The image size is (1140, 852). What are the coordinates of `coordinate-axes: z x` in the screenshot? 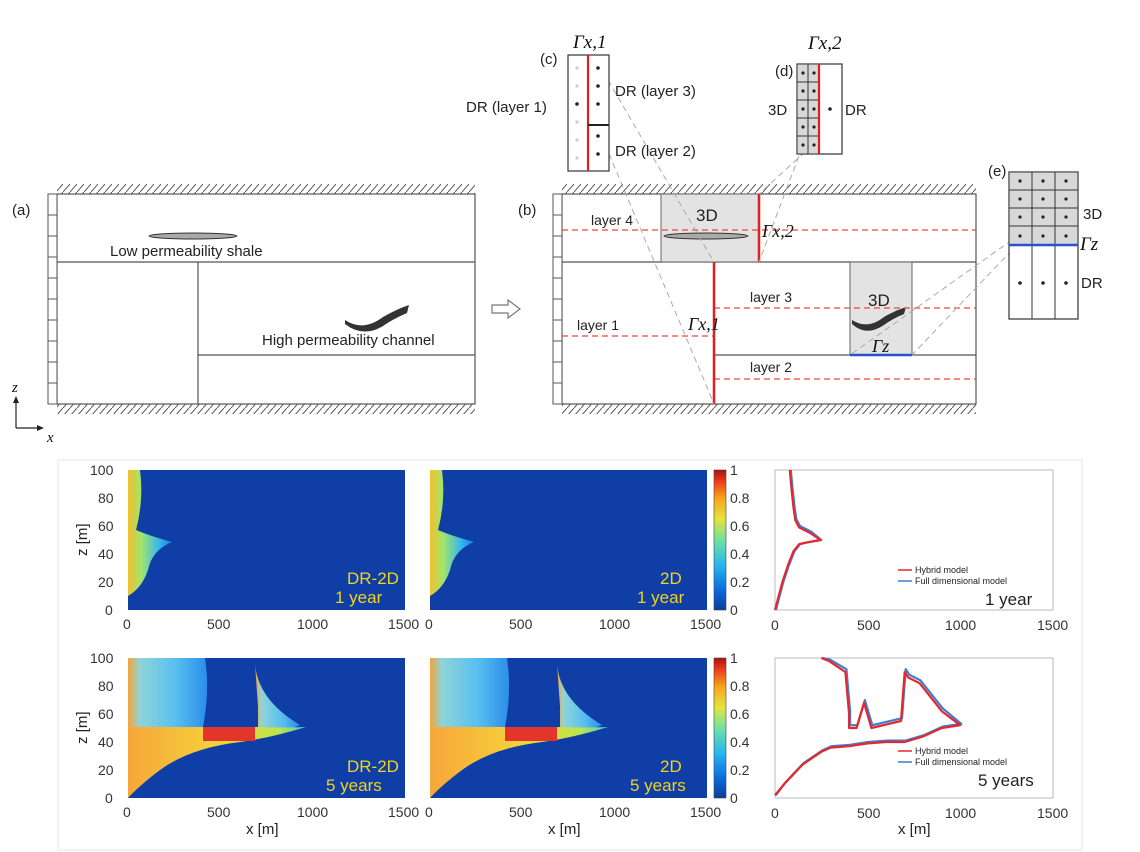 It's located at (32, 413).